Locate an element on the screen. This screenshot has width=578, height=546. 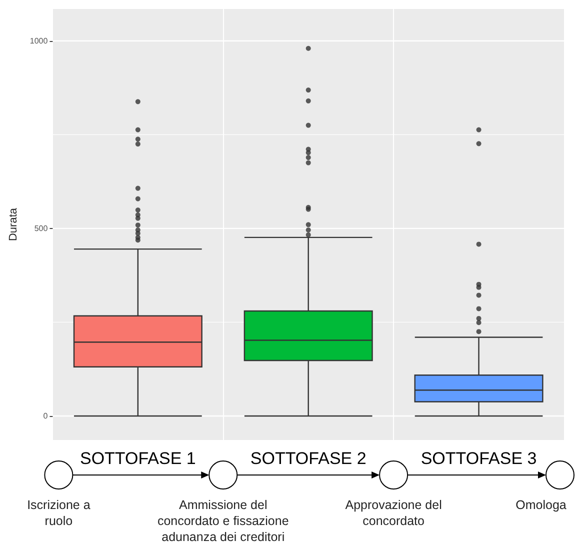
y-tick-label: 1000 is located at coordinates (39, 41).